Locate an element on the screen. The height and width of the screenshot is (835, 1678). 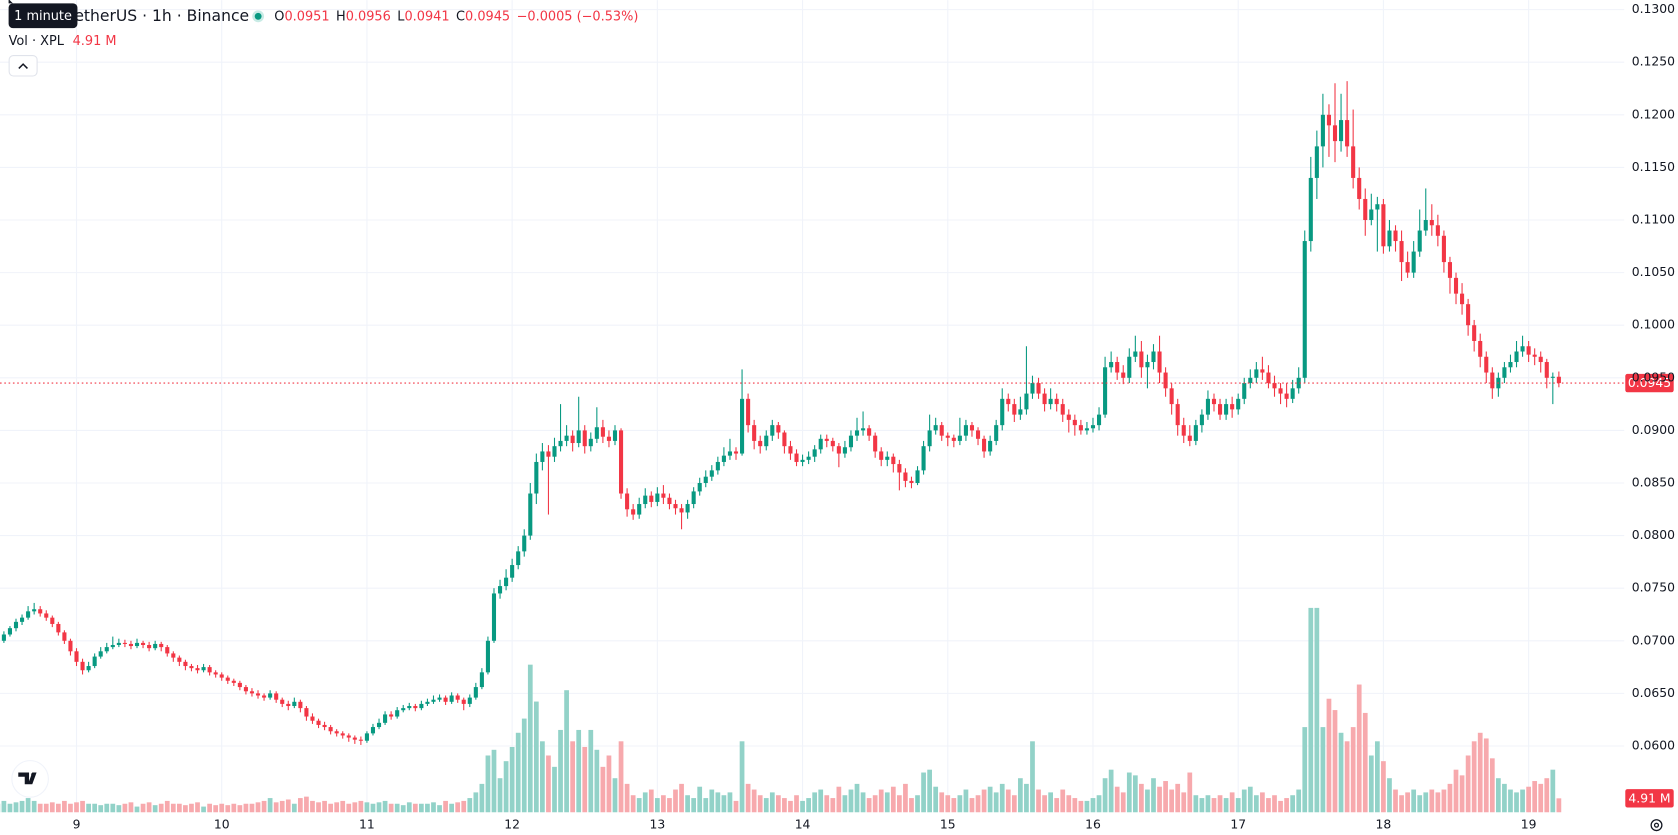
x-tick-label: 11 is located at coordinates (367, 825).